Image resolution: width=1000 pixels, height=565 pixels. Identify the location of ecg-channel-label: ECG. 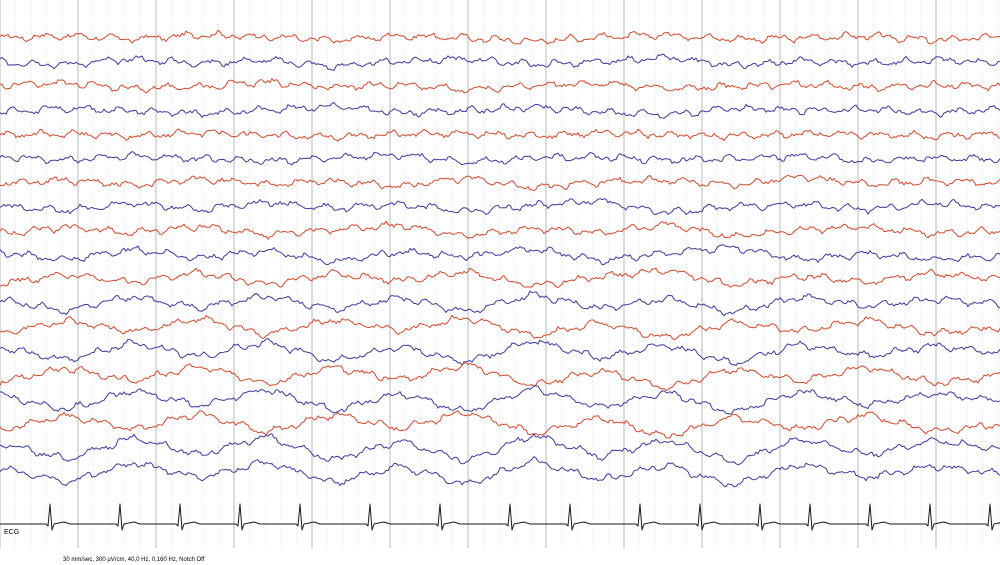
(12, 532).